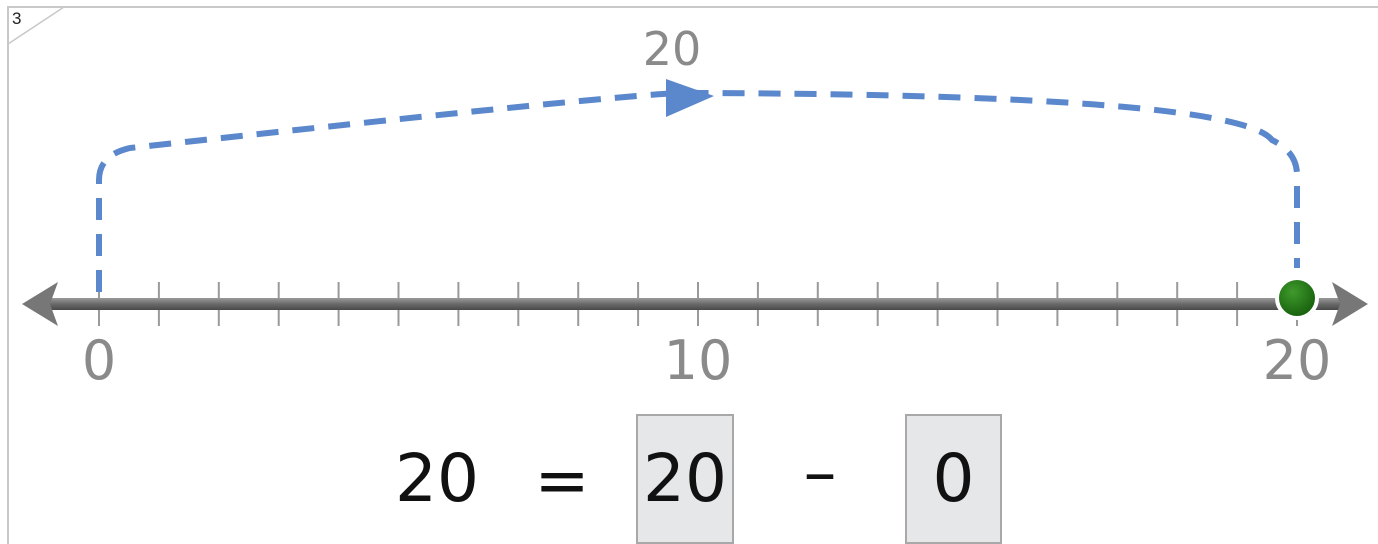 This screenshot has width=1378, height=544. What do you see at coordinates (437, 478) in the screenshot?
I see `equation-left: 20` at bounding box center [437, 478].